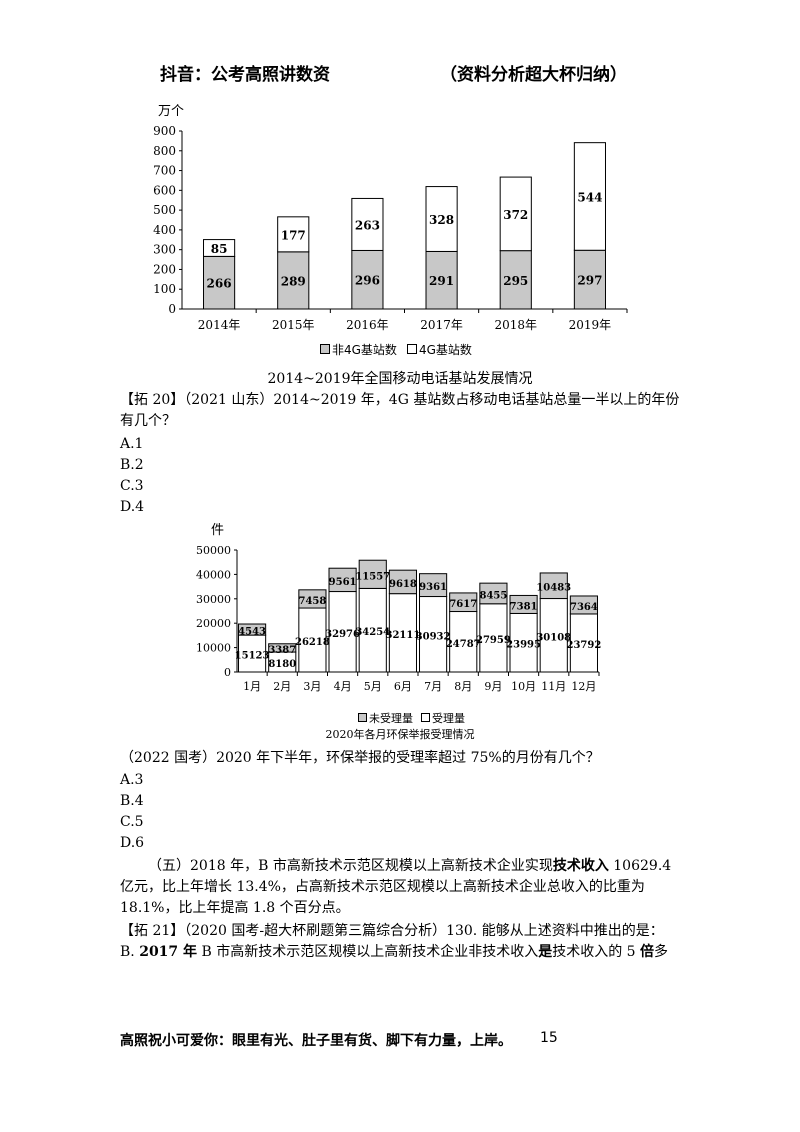 The width and height of the screenshot is (800, 1132). I want to click on data-label: 32976, so click(342, 634).